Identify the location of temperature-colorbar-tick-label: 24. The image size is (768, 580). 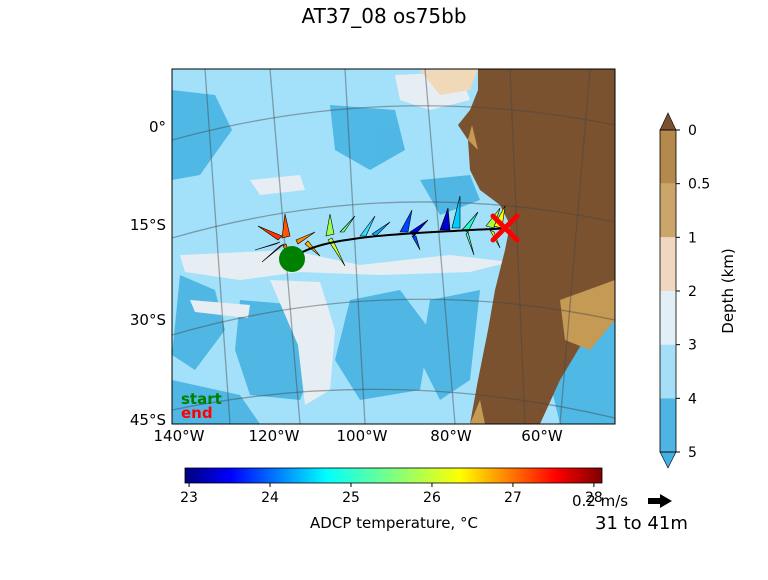
(270, 498).